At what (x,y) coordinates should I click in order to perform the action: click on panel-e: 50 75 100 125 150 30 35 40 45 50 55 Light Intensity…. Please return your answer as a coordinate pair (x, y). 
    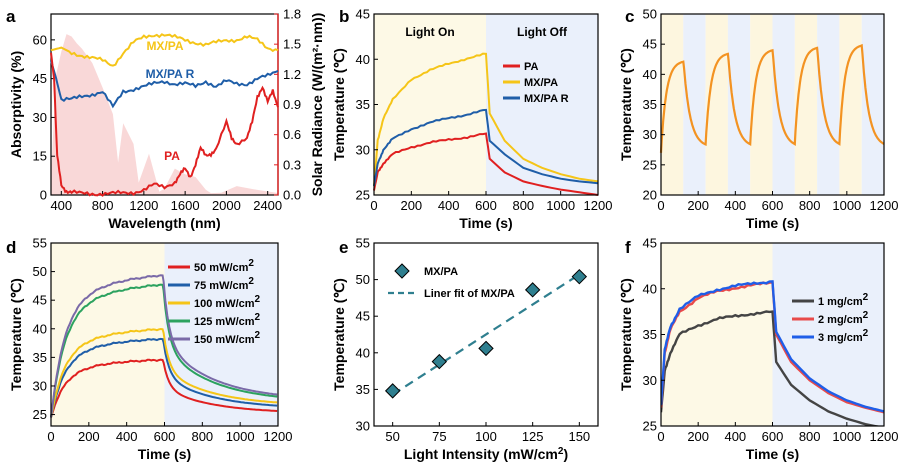
    Looking at the image, I should click on (465, 349).